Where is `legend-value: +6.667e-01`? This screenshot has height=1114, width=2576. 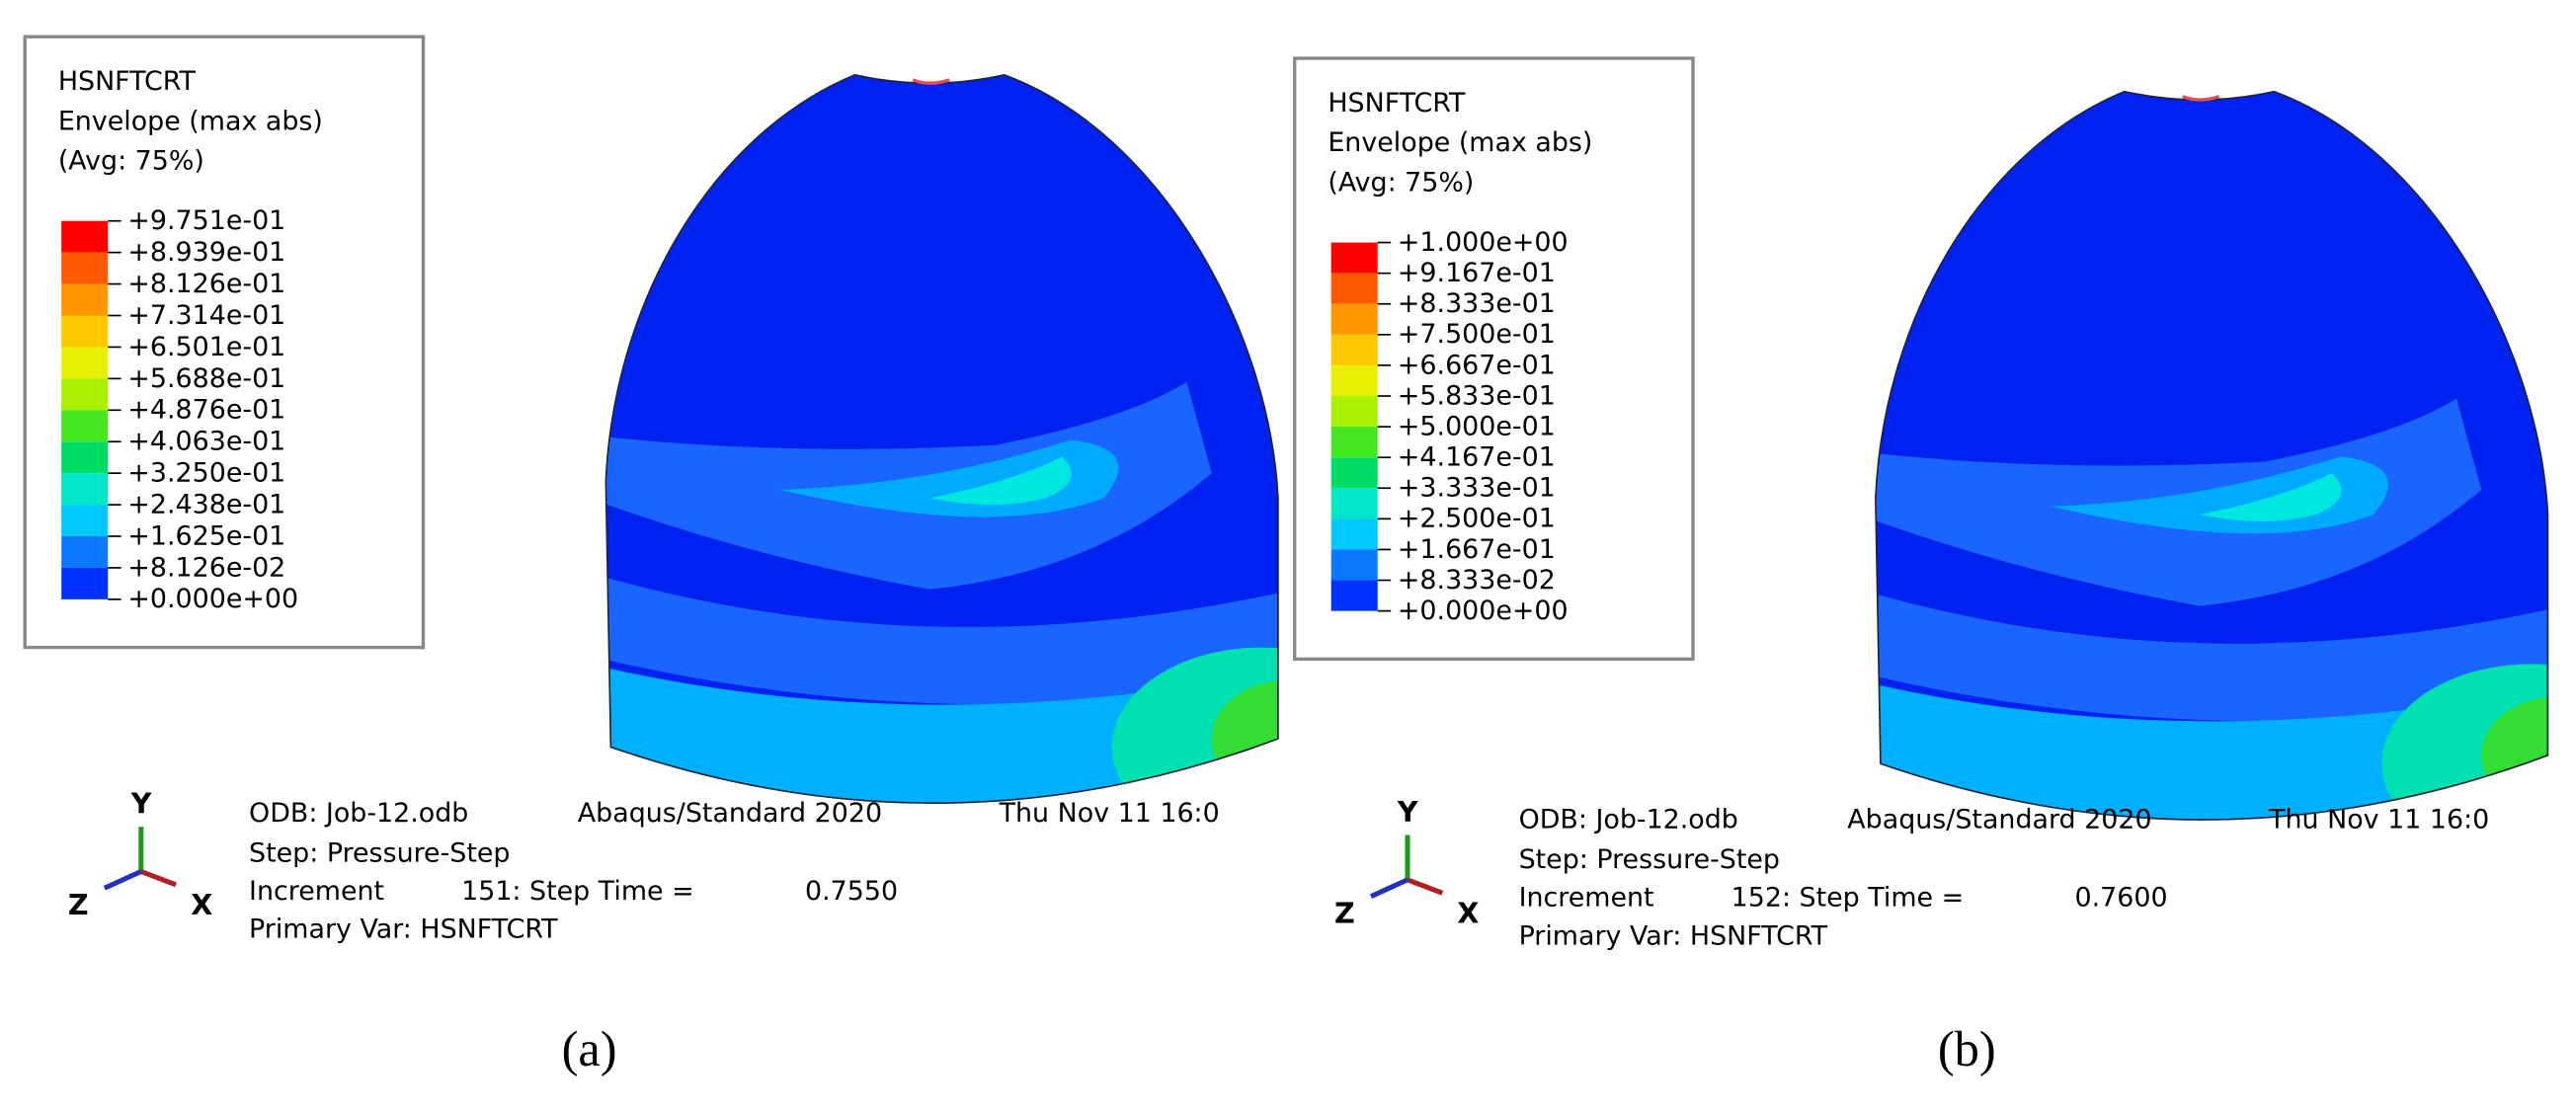
legend-value: +6.667e-01 is located at coordinates (1477, 365).